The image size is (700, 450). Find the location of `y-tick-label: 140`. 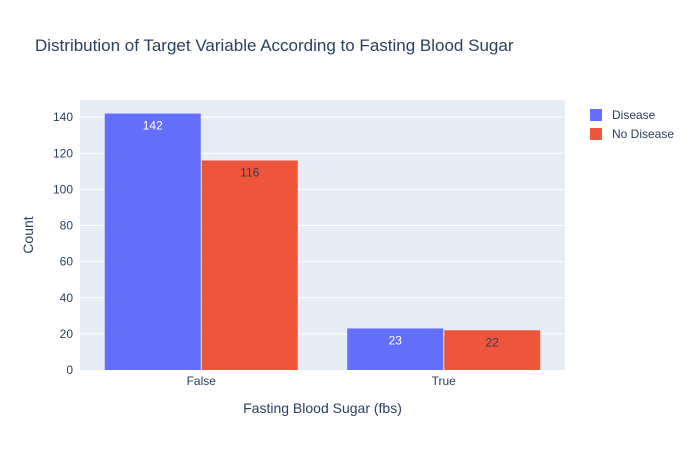

y-tick-label: 140 is located at coordinates (63, 117).